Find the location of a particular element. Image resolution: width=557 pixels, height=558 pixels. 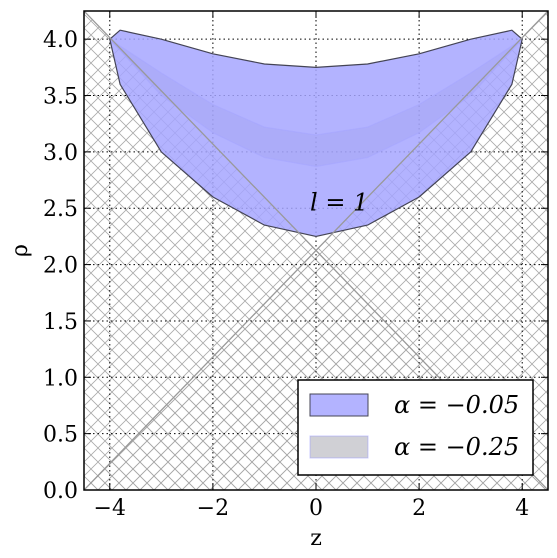

y-tick-label: 2.5 is located at coordinates (60, 209).